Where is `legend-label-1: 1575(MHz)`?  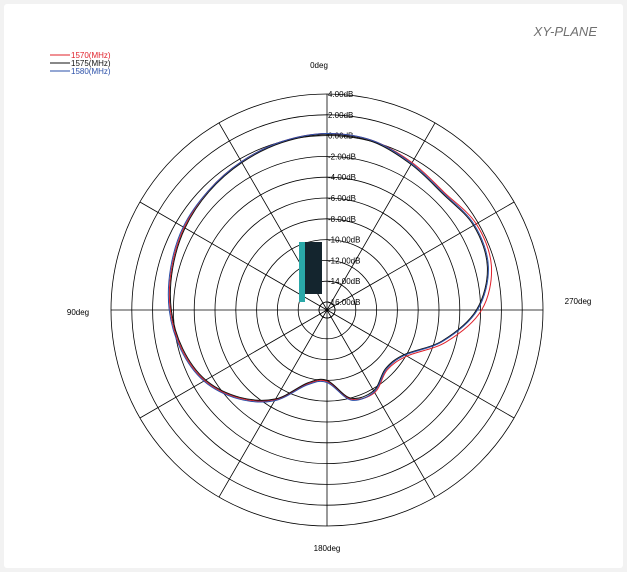 legend-label-1: 1575(MHz) is located at coordinates (91, 63).